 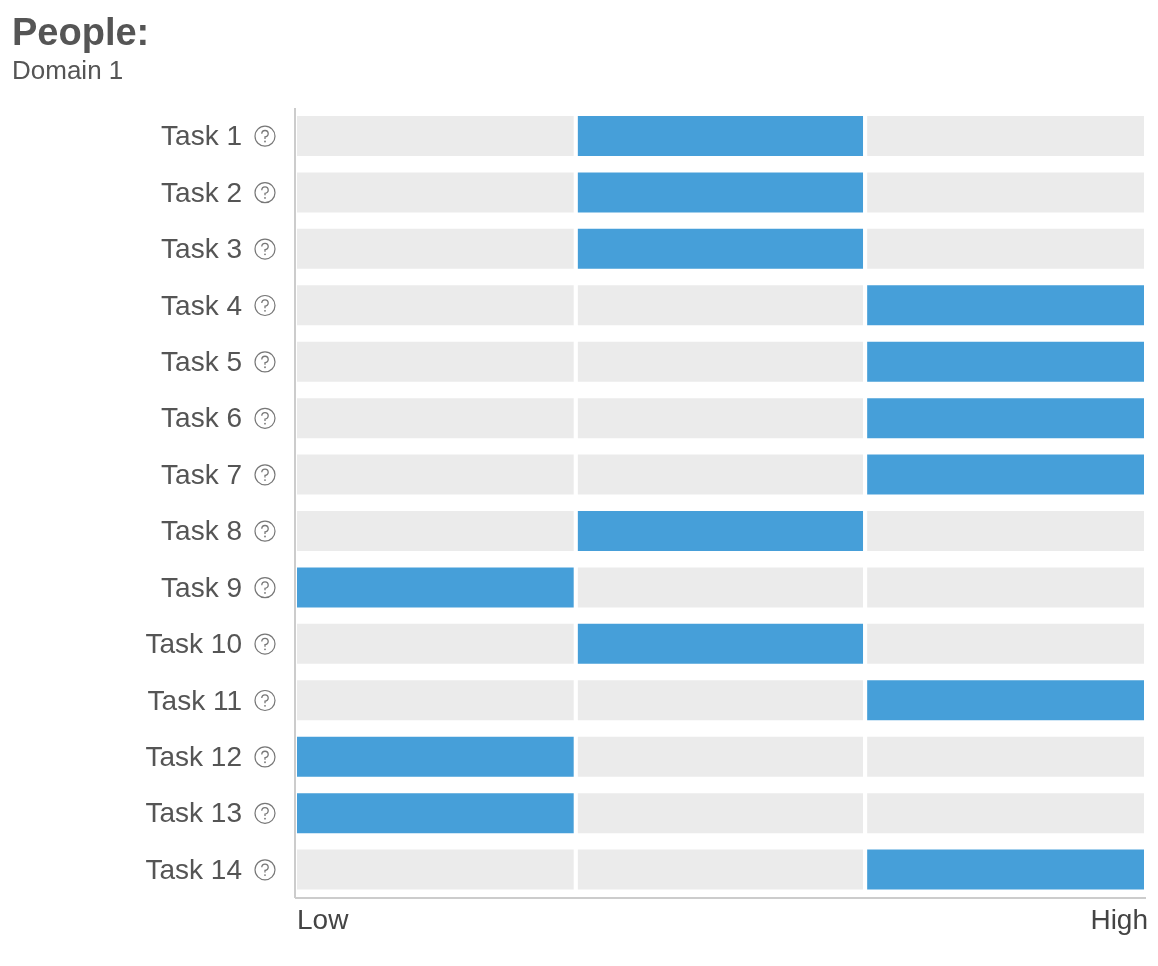 What do you see at coordinates (201, 418) in the screenshot?
I see `y-tick-label: Task 6` at bounding box center [201, 418].